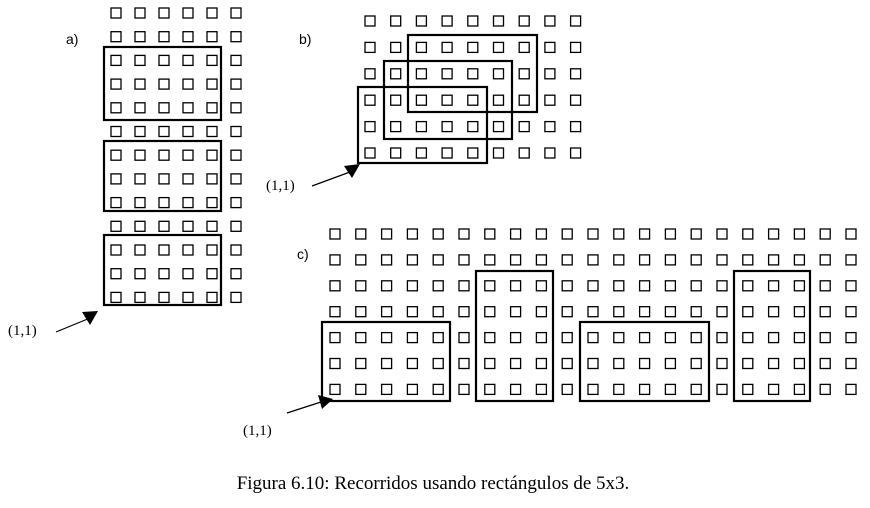 This screenshot has width=870, height=508. What do you see at coordinates (424, 104) in the screenshot?
I see `panel-b: b) (1,1)` at bounding box center [424, 104].